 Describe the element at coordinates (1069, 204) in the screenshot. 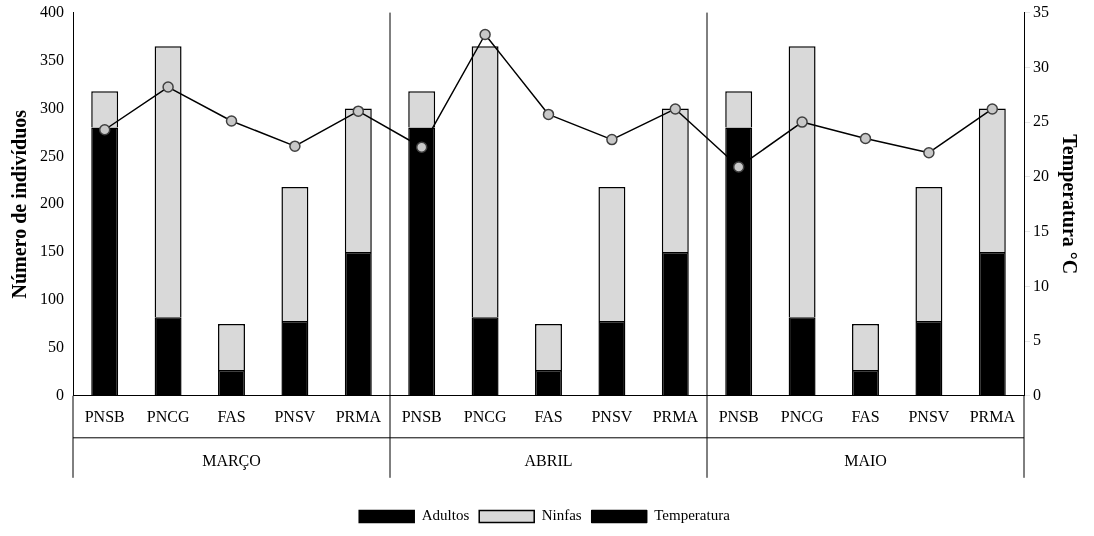

I see `y2-axis-title: Temperatura °C` at that location.